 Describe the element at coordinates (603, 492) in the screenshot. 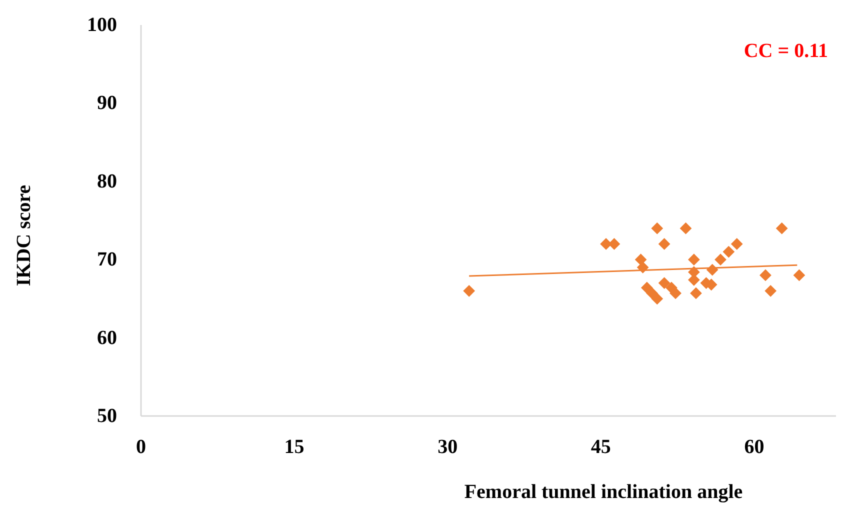

I see `x-axis-title: Femoral tunnel inclination angle` at that location.